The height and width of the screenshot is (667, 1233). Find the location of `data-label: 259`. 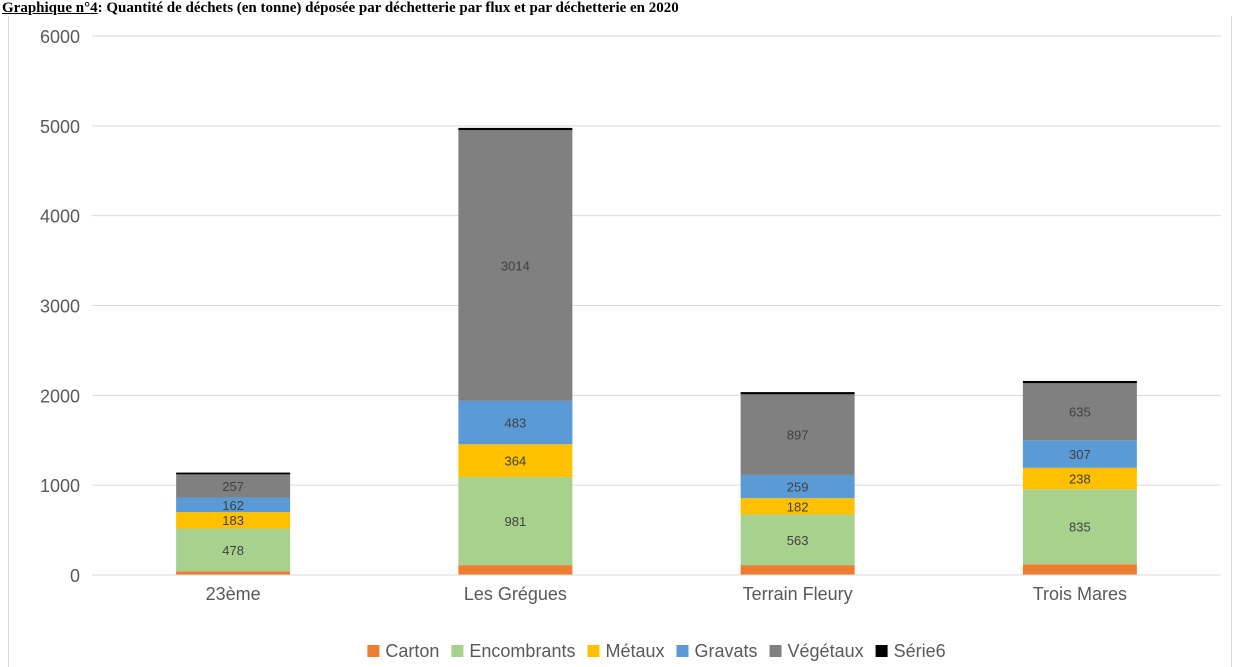

data-label: 259 is located at coordinates (798, 487).